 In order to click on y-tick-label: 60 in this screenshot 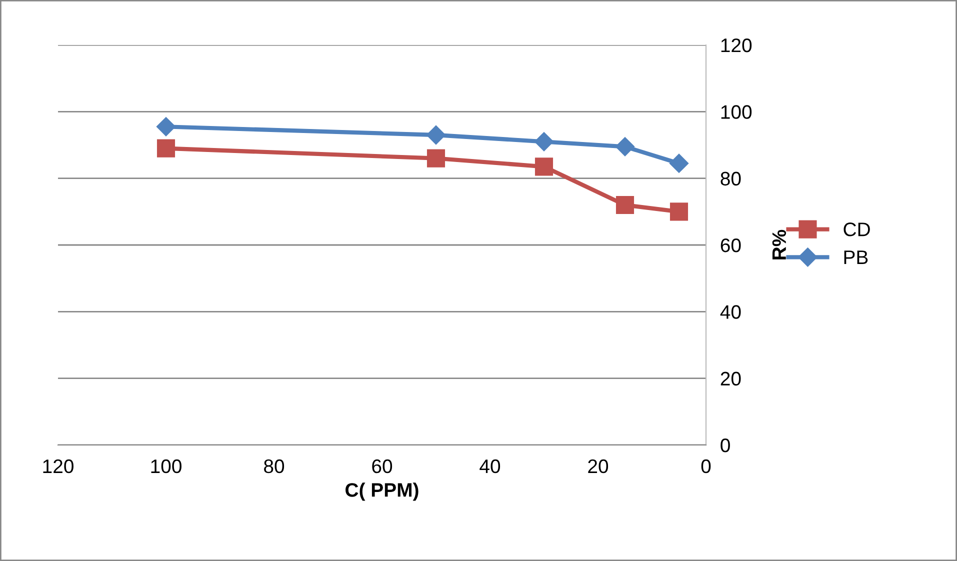, I will do `click(730, 245)`.